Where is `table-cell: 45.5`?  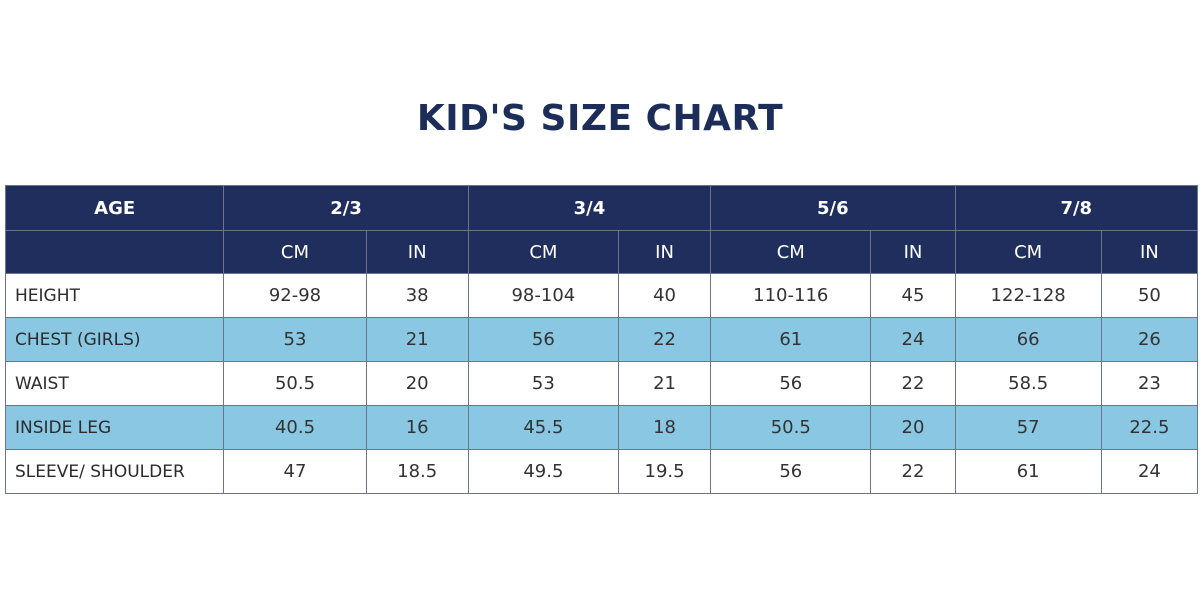 table-cell: 45.5 is located at coordinates (543, 427).